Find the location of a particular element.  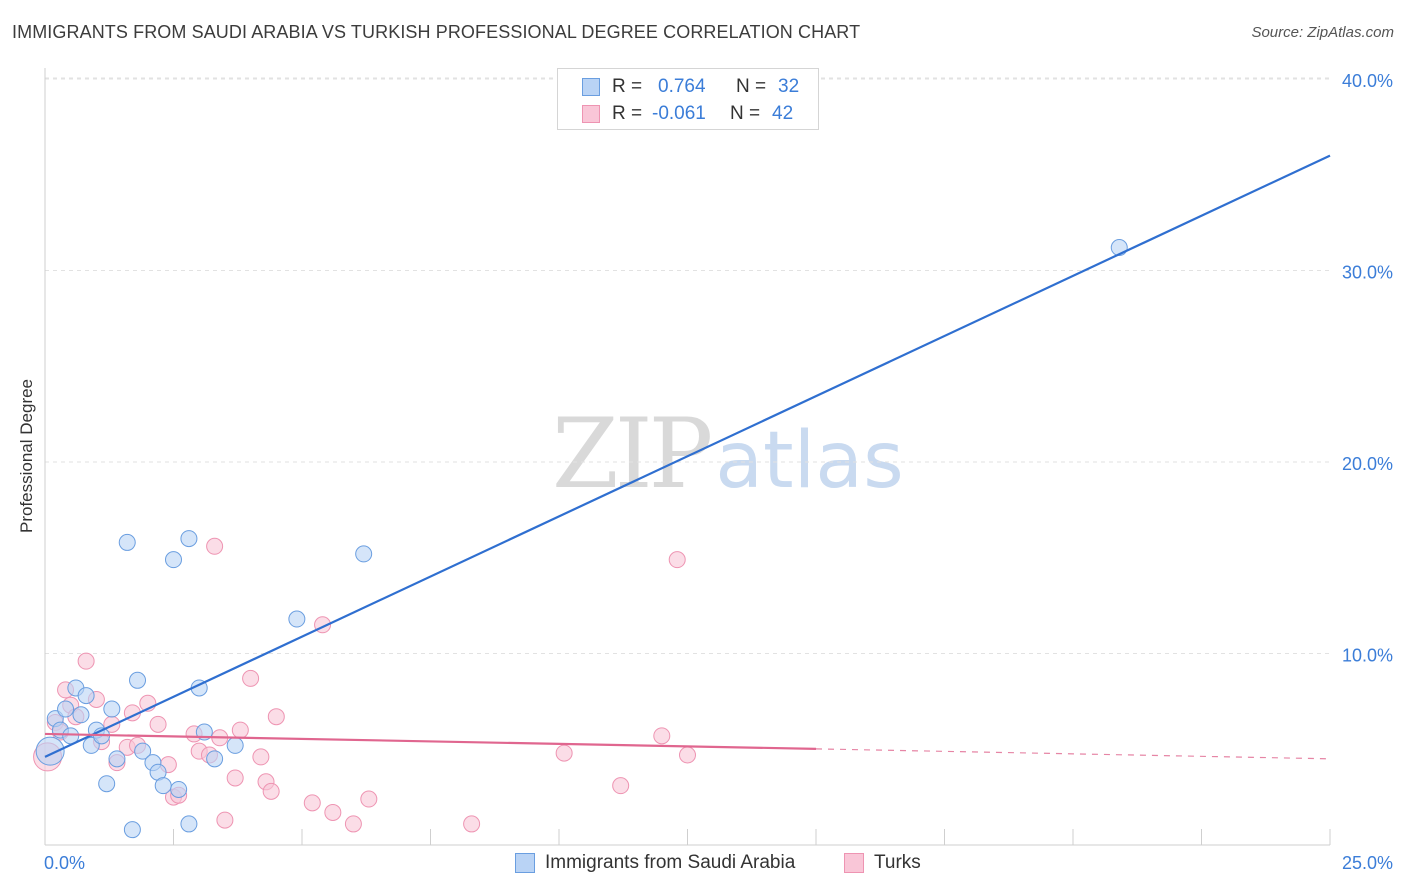

correlation-legend: R = 0.764 N = 32 R = -0.061 N = 42 is located at coordinates (688, 99).